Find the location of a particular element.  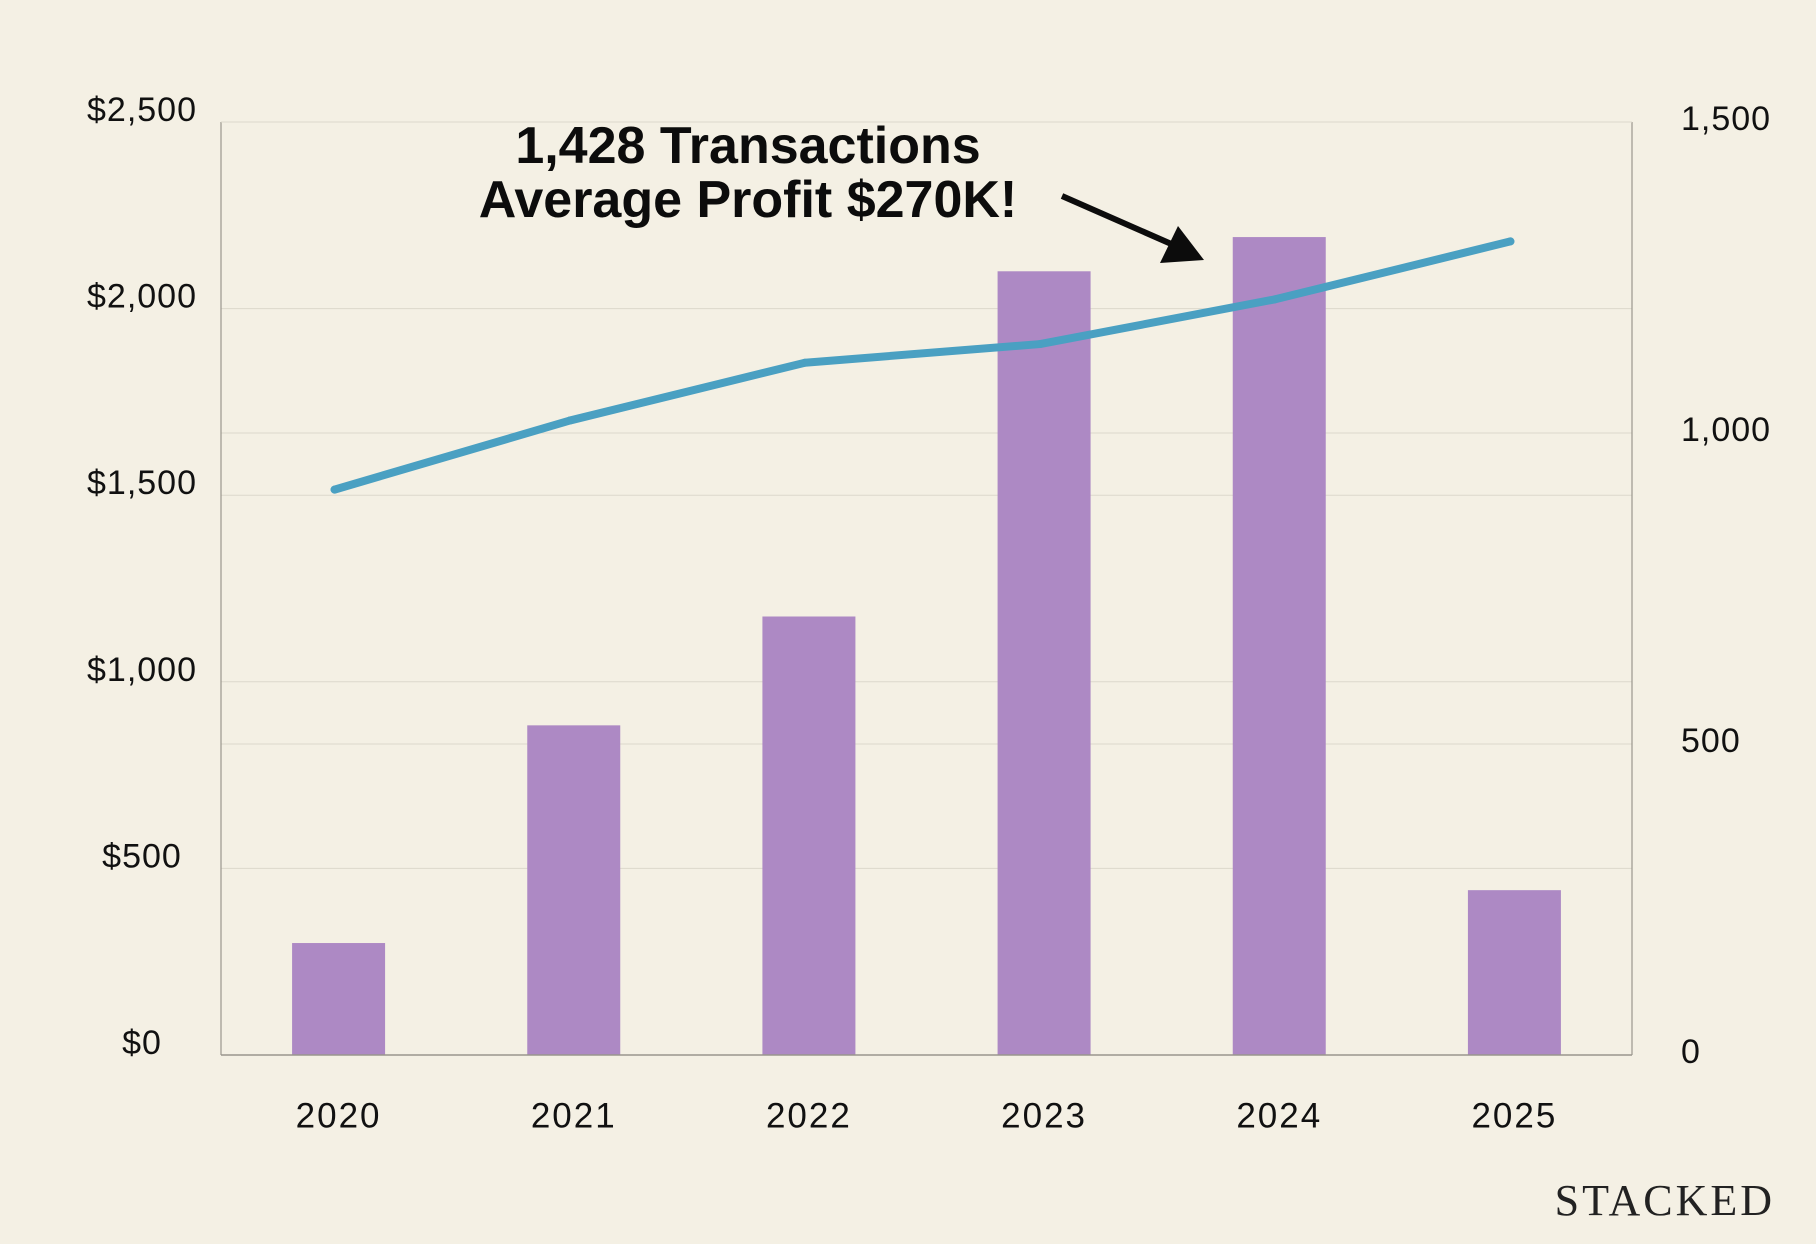

left-tick-label: $0 is located at coordinates (142, 1043).